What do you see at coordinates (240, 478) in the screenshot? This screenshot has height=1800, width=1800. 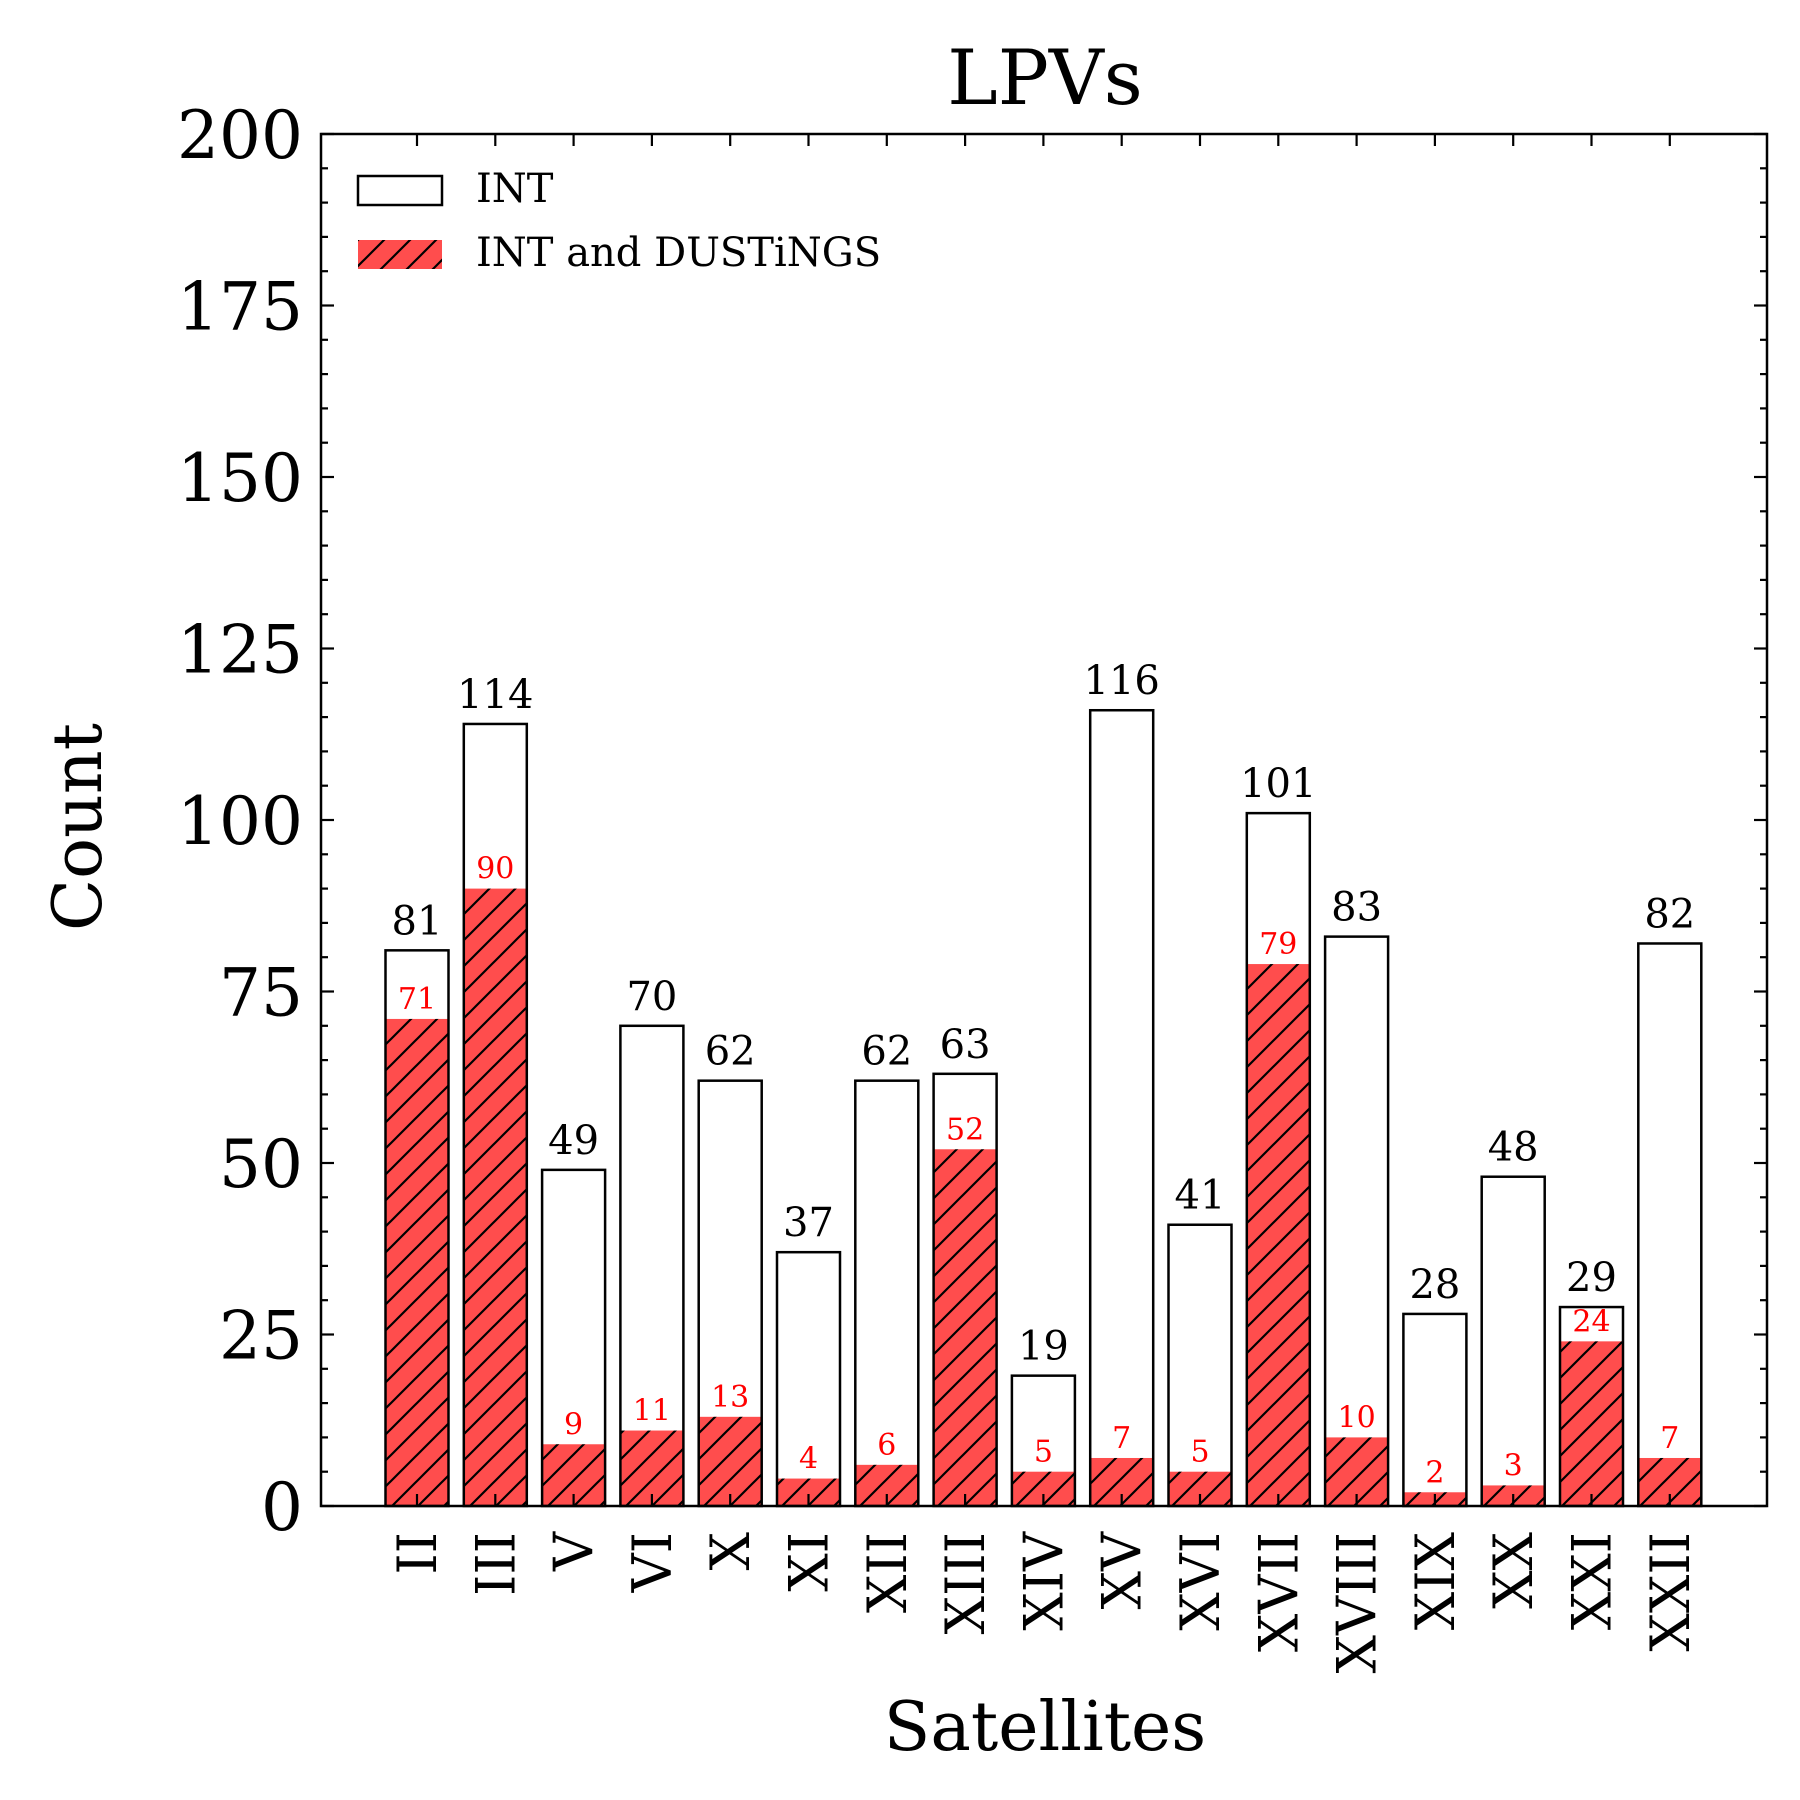 I see `y-tick-label: 150` at bounding box center [240, 478].